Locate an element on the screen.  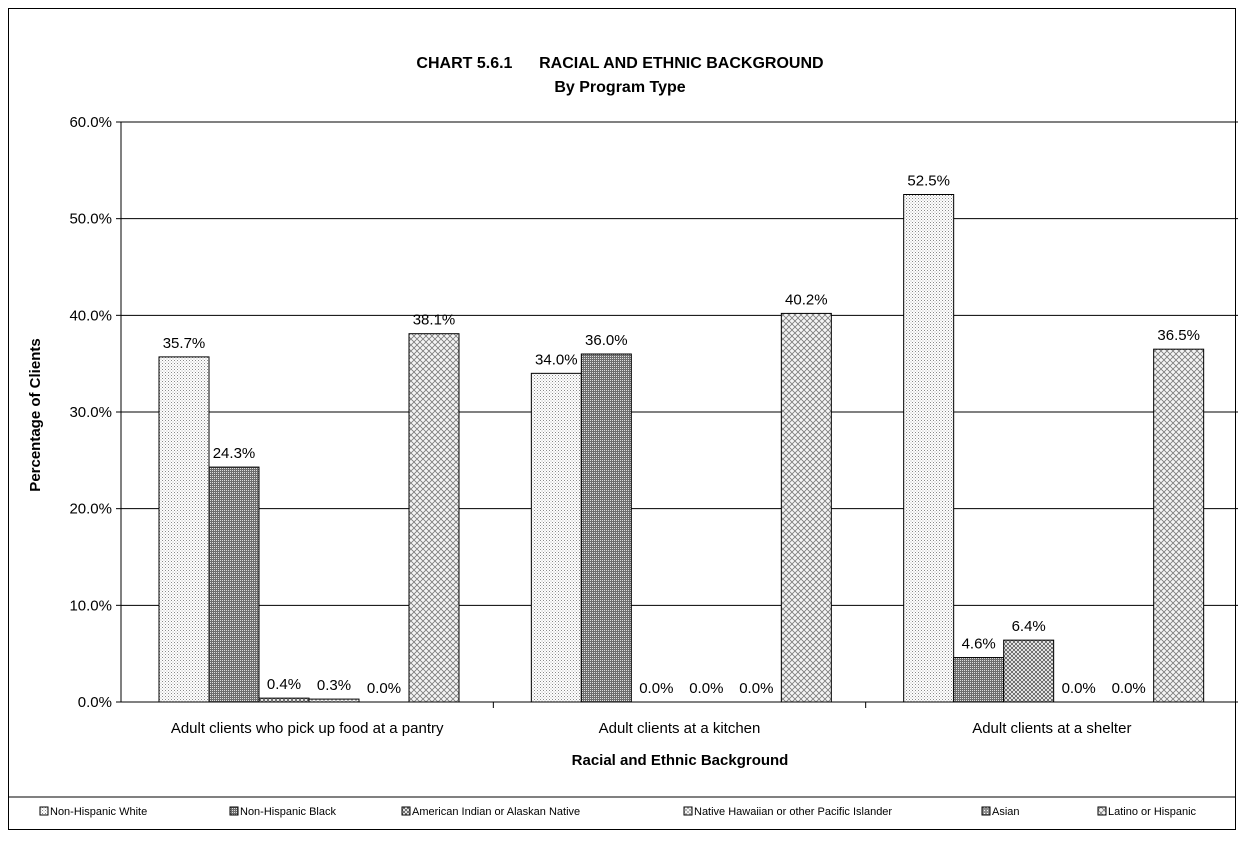
data-label: 36.5% is located at coordinates (1178, 335).